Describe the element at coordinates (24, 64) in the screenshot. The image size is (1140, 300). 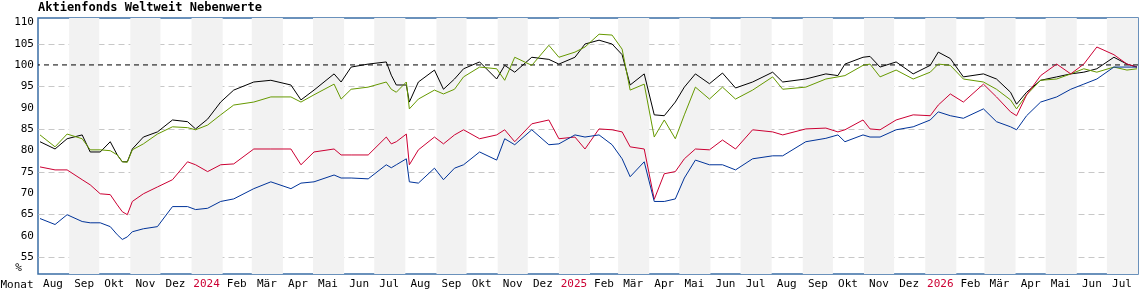
I see `y-tick-label: 100` at that location.